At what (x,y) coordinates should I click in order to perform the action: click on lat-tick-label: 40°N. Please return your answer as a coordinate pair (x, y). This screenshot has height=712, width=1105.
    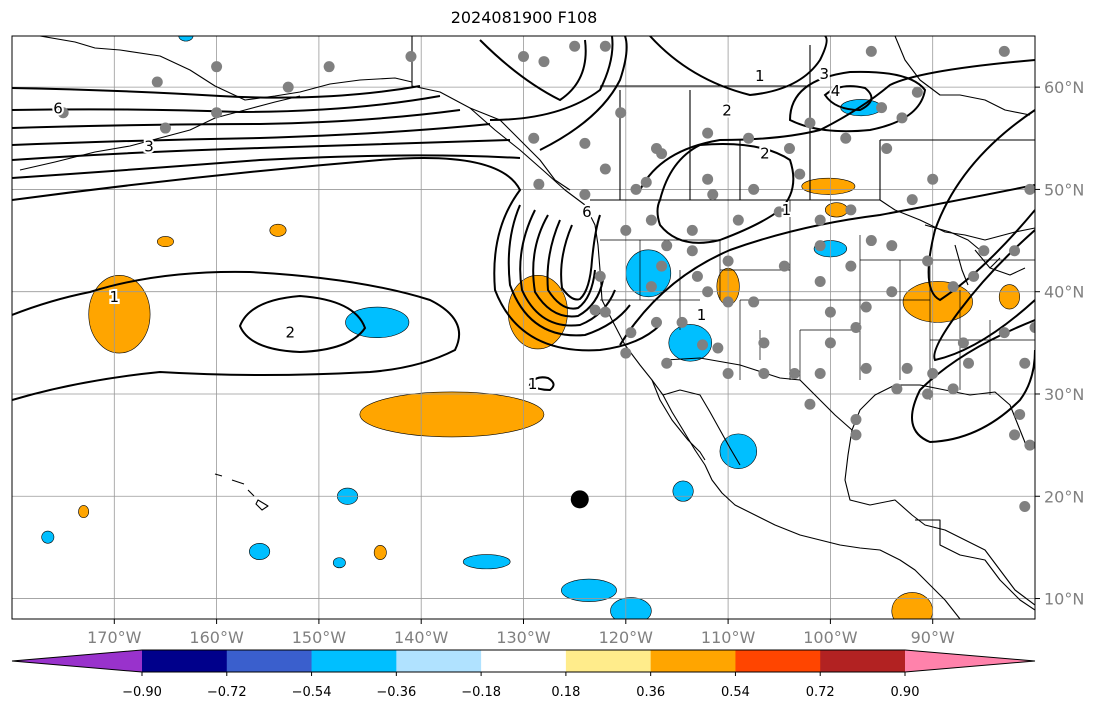
    Looking at the image, I should click on (1064, 292).